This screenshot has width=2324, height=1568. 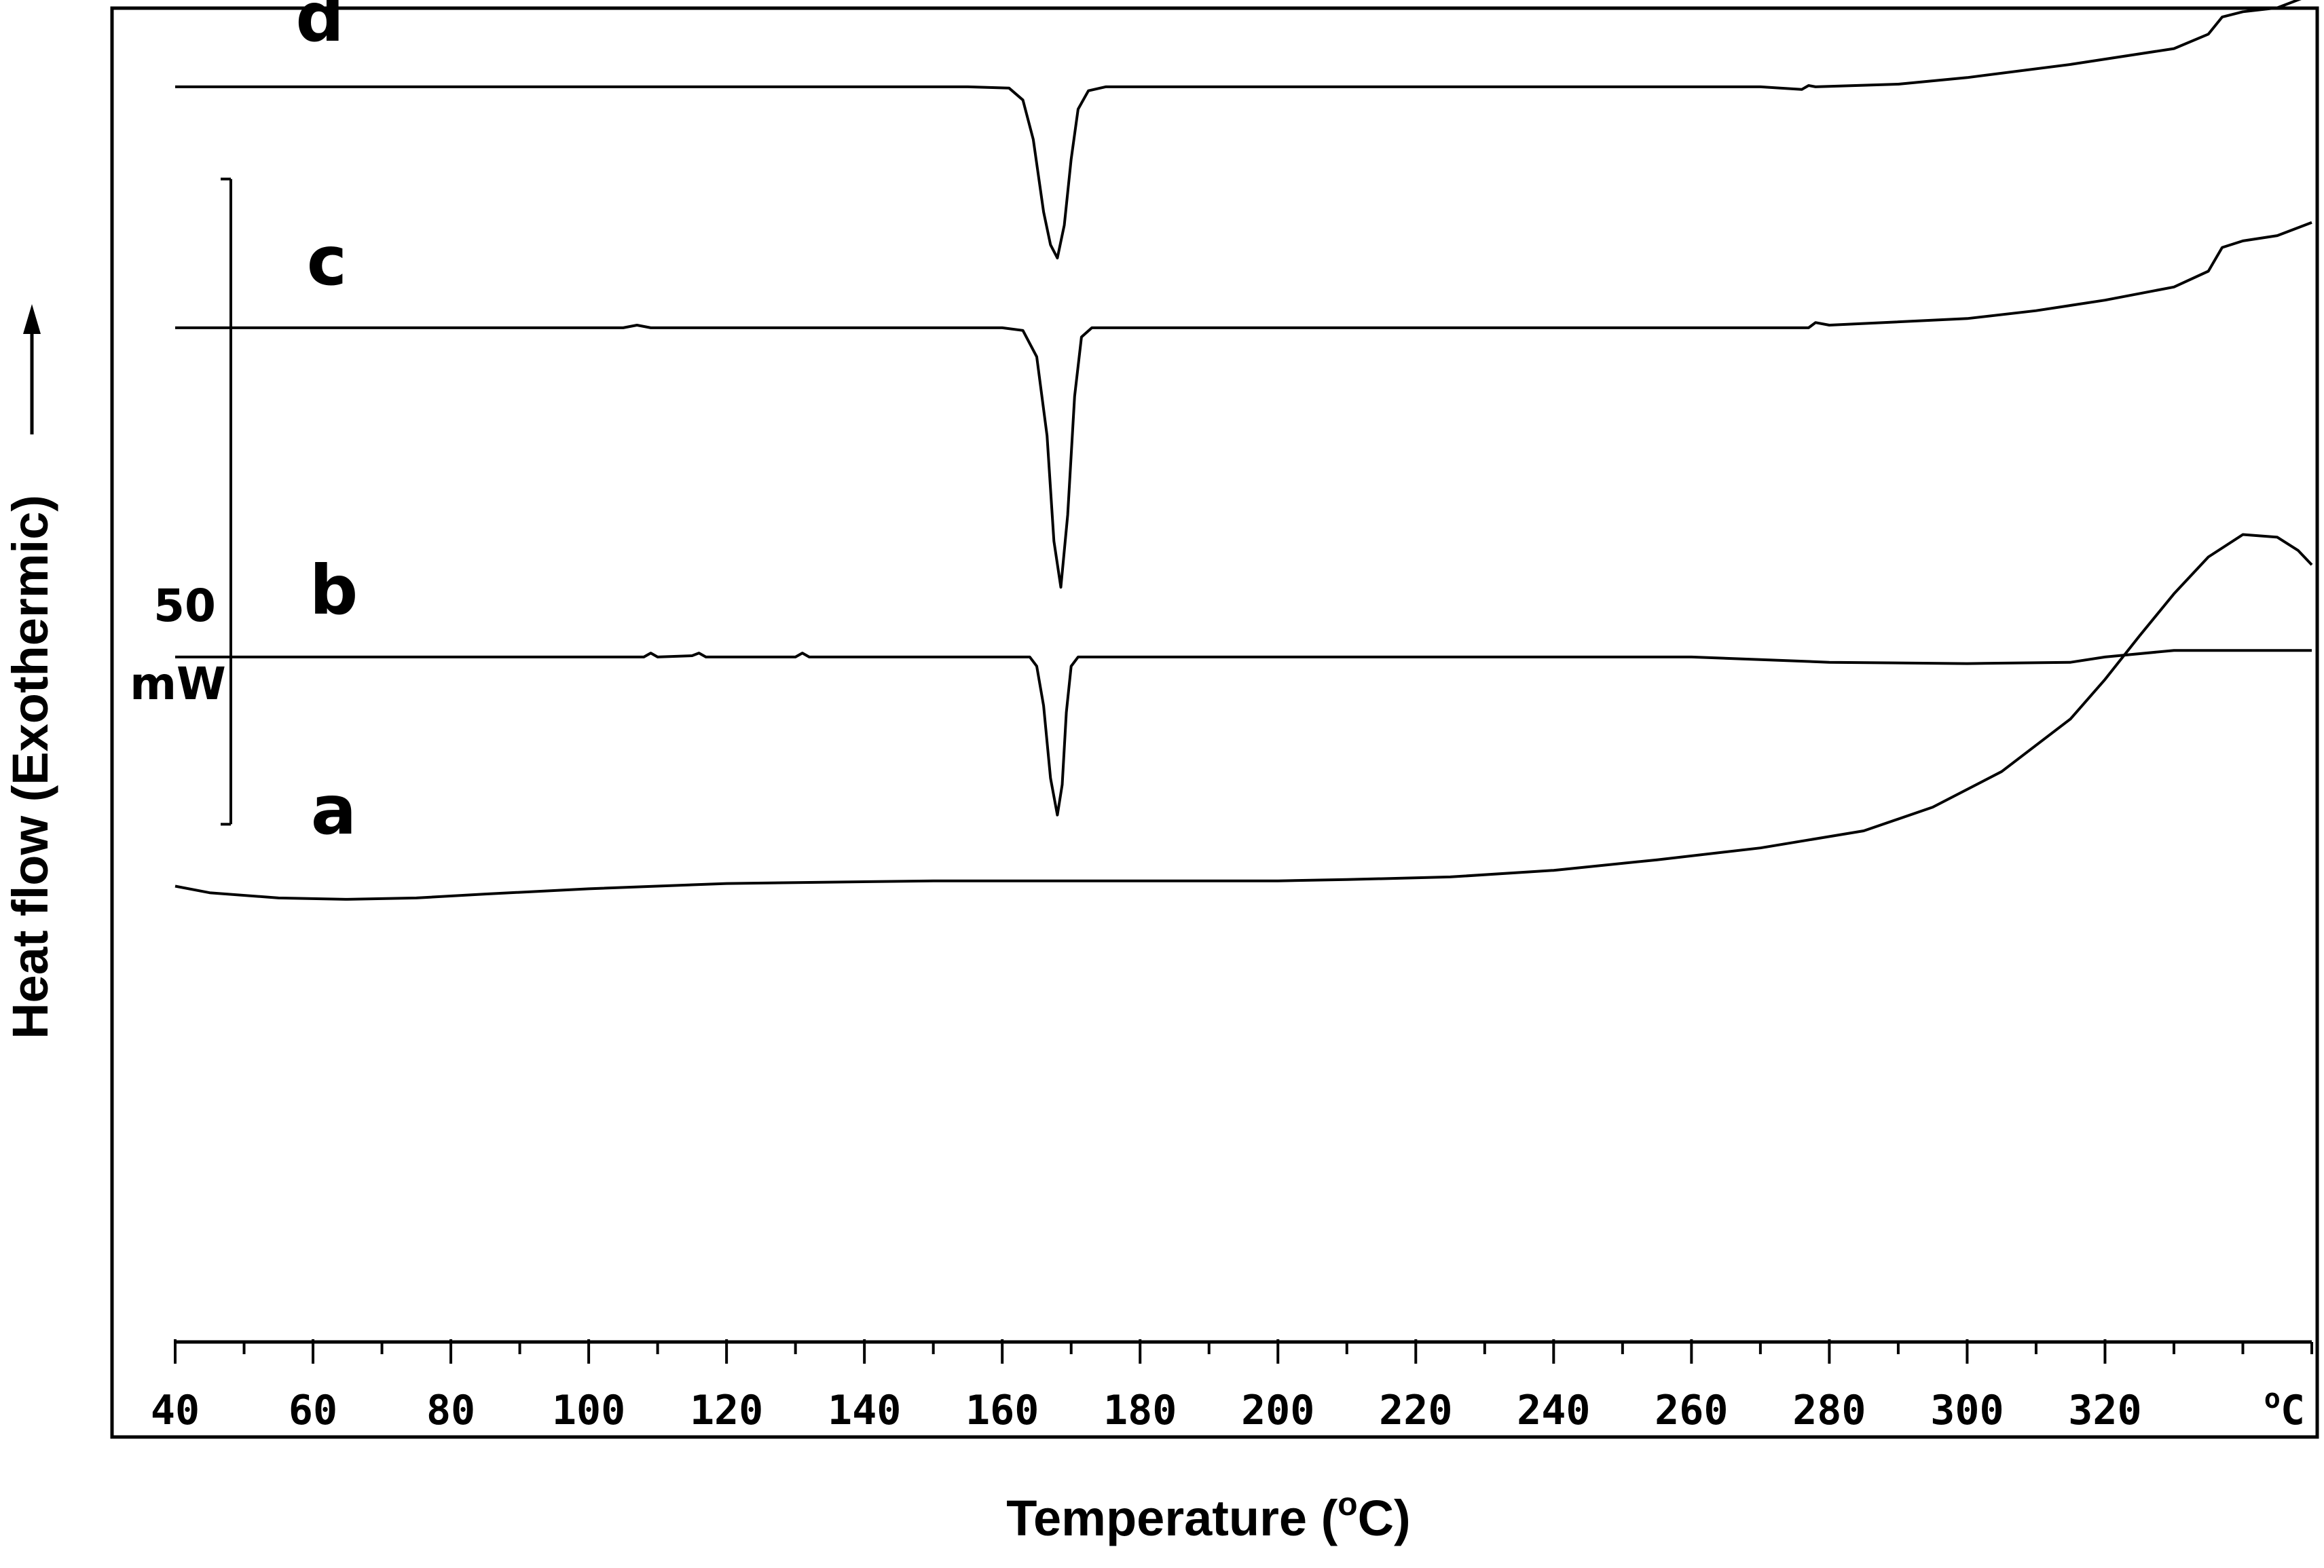 I want to click on y-axis-arrow-head, so click(x=32, y=319).